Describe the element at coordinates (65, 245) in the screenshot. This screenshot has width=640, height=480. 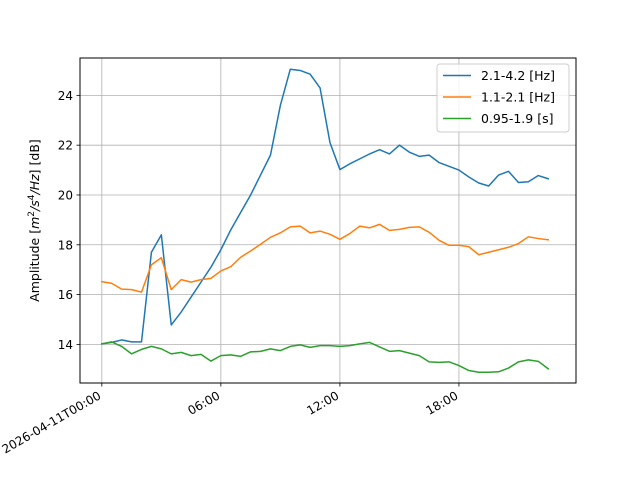
I see `y-tick-label: 18` at that location.